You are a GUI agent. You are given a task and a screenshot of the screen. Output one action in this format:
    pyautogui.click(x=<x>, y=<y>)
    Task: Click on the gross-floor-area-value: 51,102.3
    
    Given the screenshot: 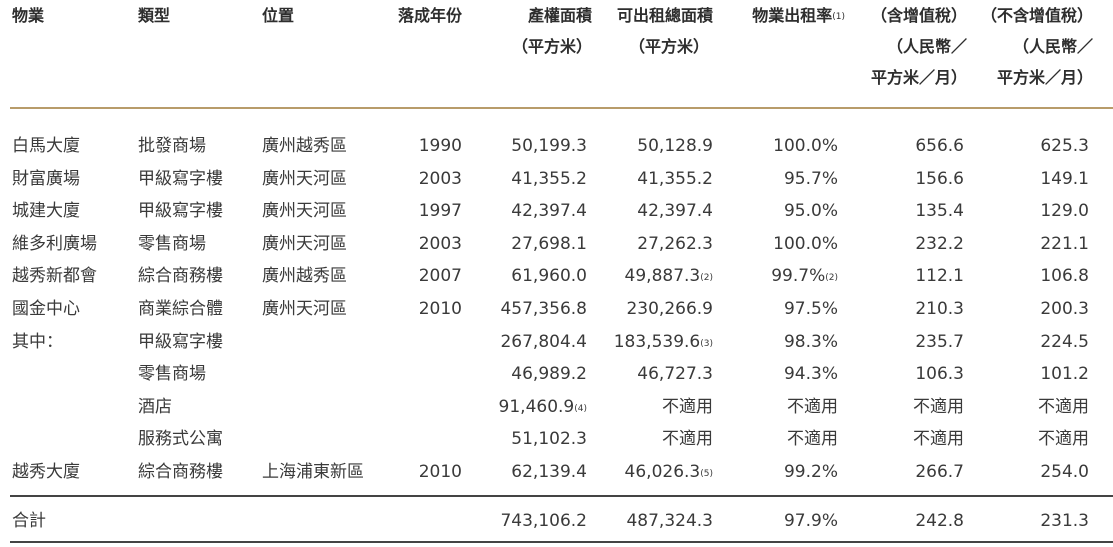 What is the action you would take?
    pyautogui.click(x=549, y=439)
    